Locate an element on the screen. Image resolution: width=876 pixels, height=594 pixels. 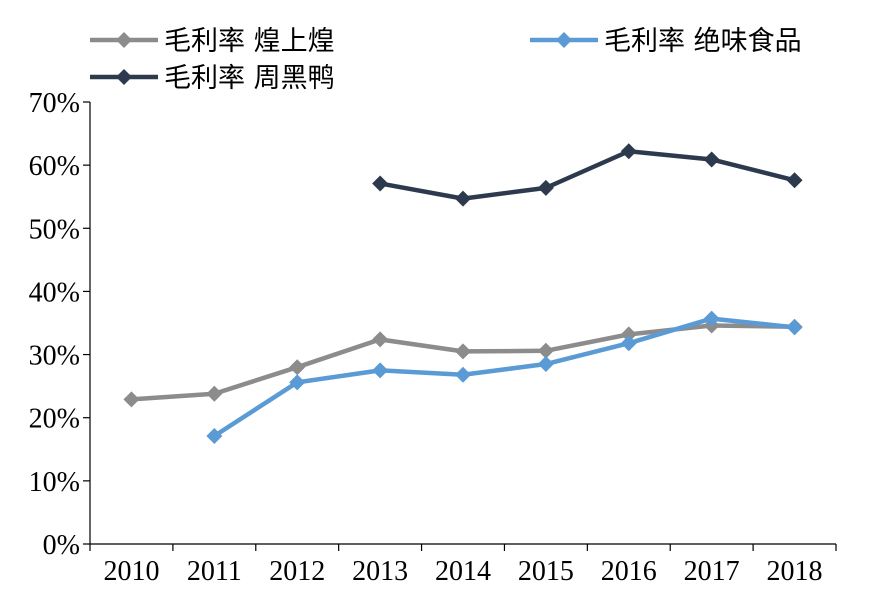
x-ticks: 2010 2011 2012 2013 2014 2015 2016 2017 2018 is located at coordinates (463, 565).